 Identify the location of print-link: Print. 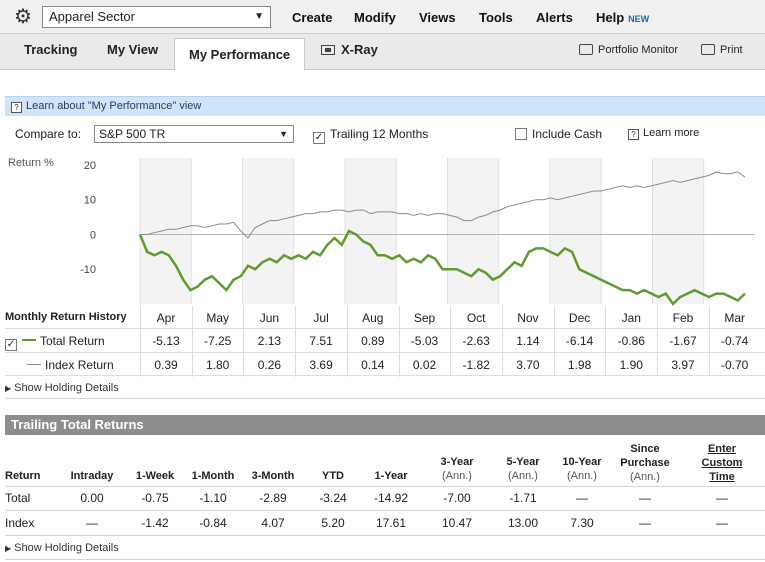
(722, 50).